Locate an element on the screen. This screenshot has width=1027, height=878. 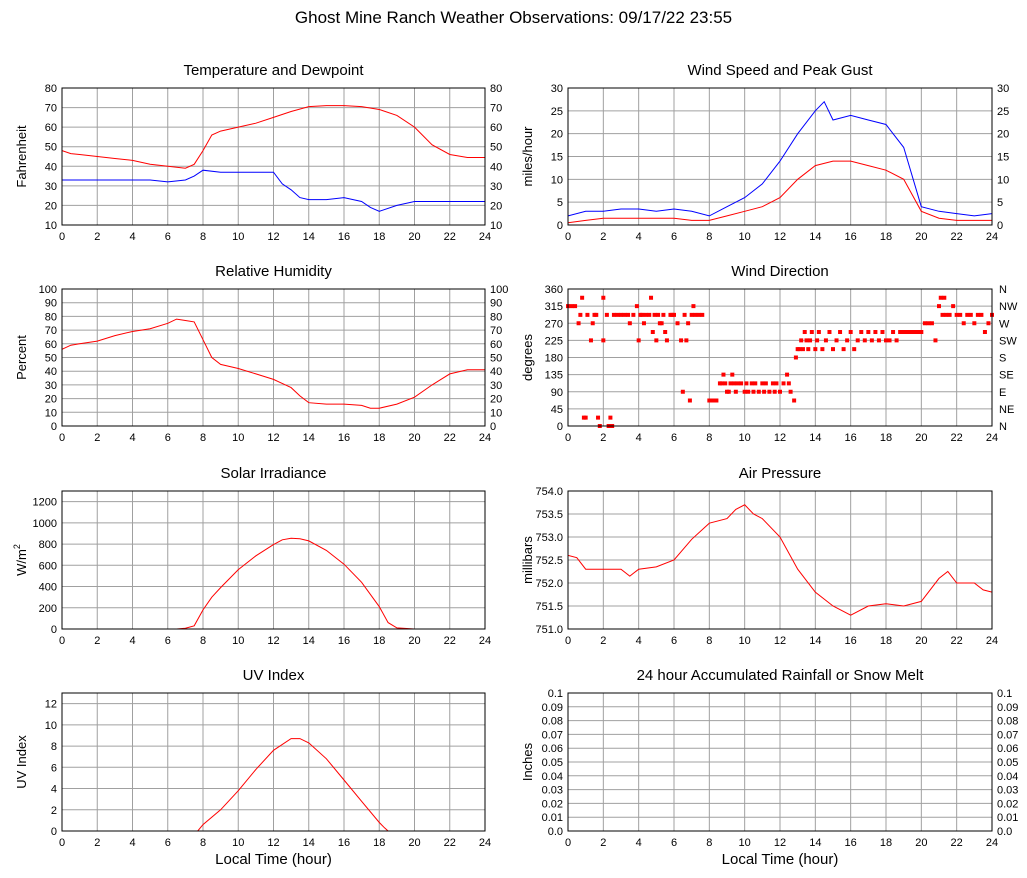
rh-ytick-label-right: 80 is located at coordinates (496, 317).